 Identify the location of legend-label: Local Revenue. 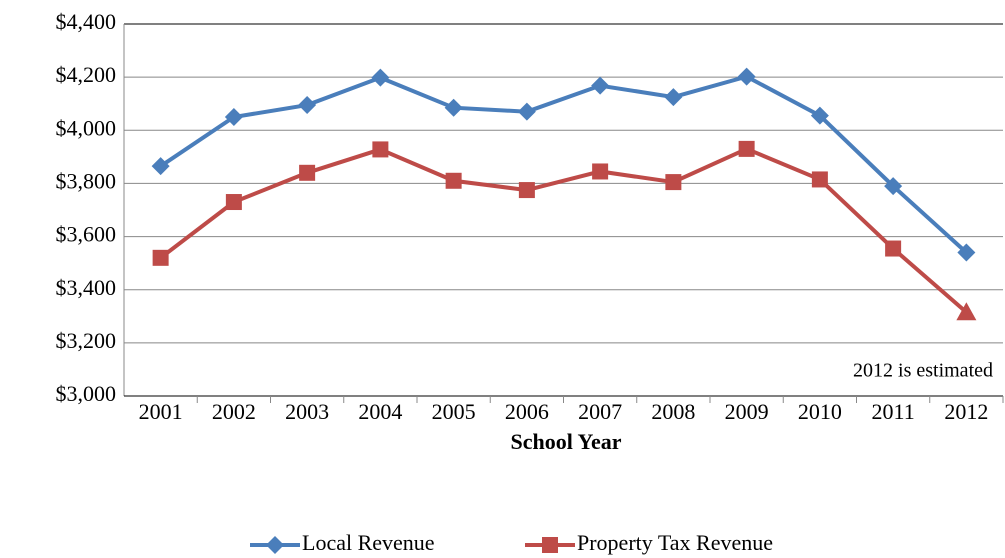
(368, 542).